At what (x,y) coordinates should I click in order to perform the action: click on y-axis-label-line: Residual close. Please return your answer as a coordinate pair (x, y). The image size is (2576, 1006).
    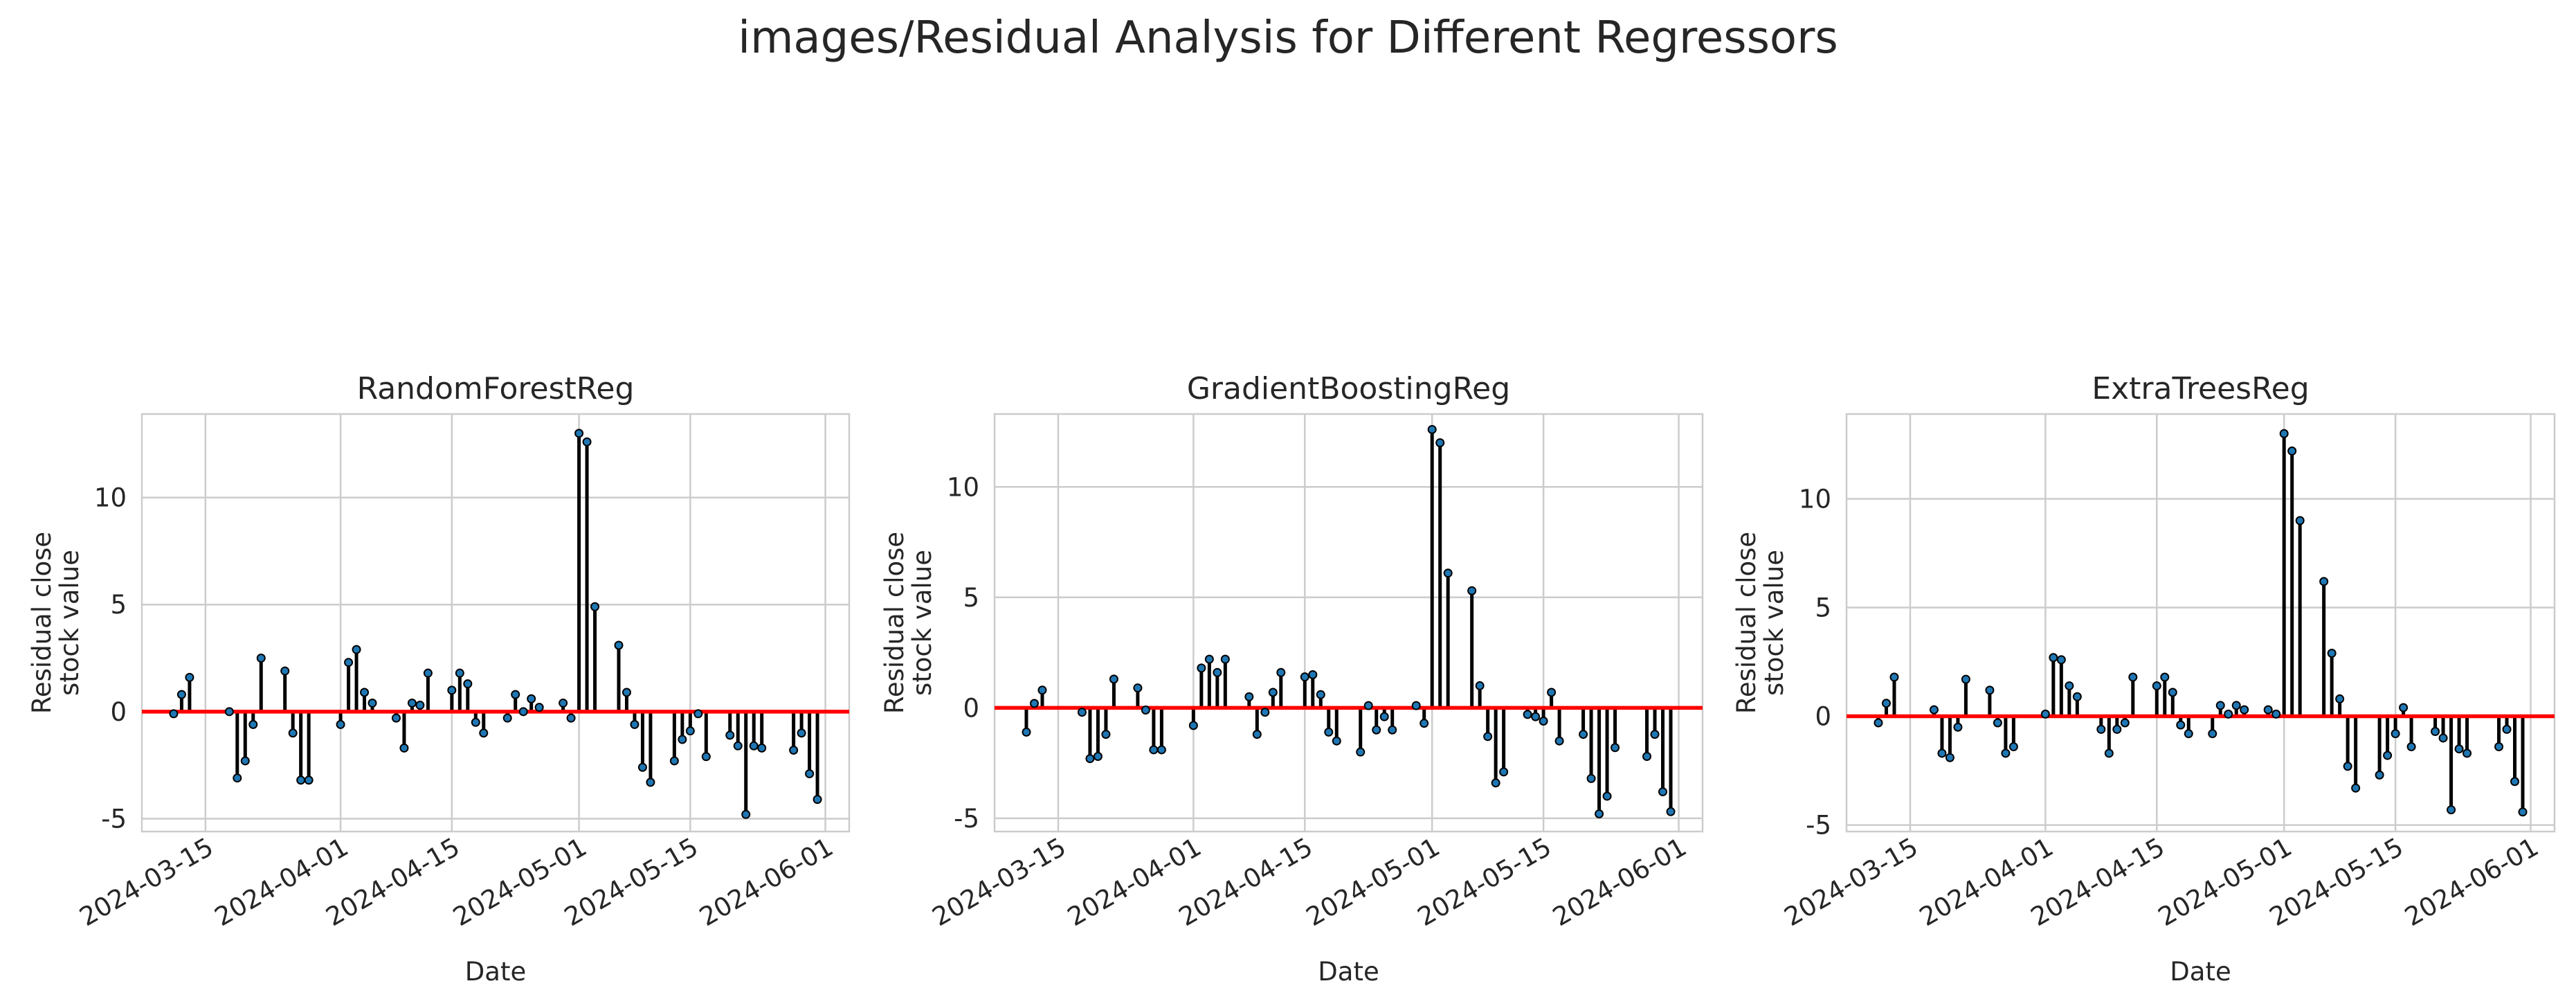
    Looking at the image, I should click on (1746, 623).